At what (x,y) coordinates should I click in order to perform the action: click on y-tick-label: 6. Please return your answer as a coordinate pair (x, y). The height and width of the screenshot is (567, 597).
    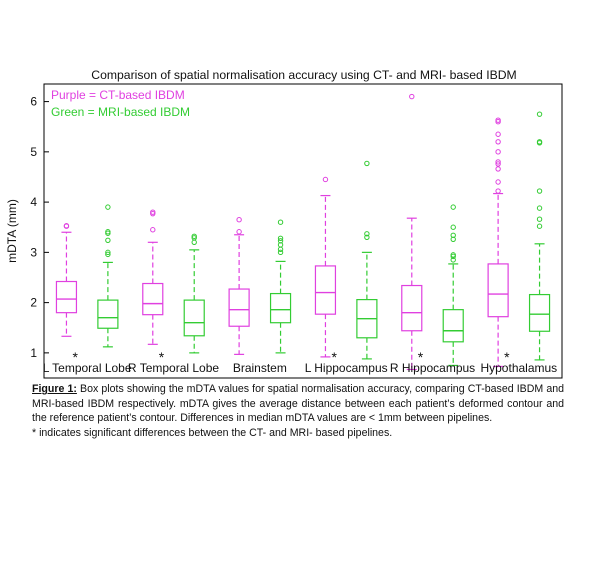
    Looking at the image, I should click on (33, 102).